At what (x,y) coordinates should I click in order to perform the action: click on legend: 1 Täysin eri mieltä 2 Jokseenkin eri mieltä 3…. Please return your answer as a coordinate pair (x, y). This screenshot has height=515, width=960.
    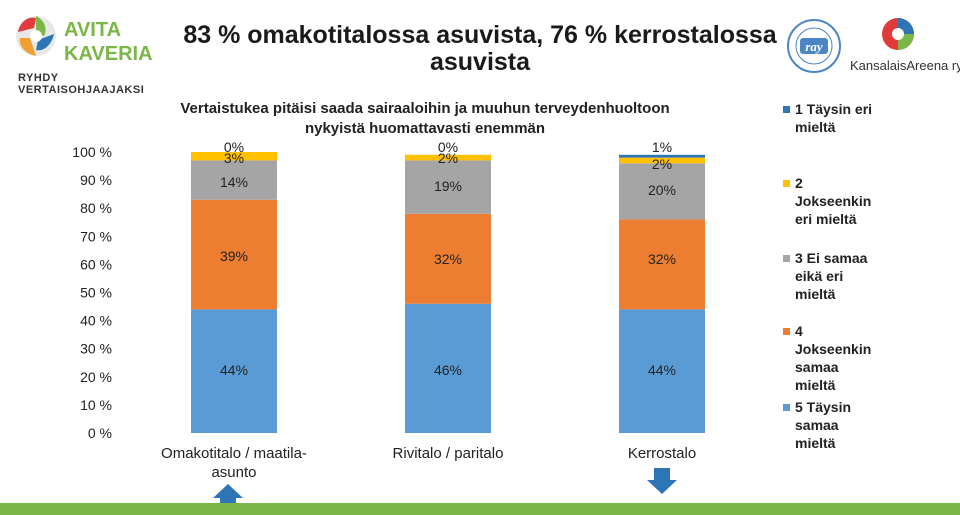
    Looking at the image, I should click on (827, 276).